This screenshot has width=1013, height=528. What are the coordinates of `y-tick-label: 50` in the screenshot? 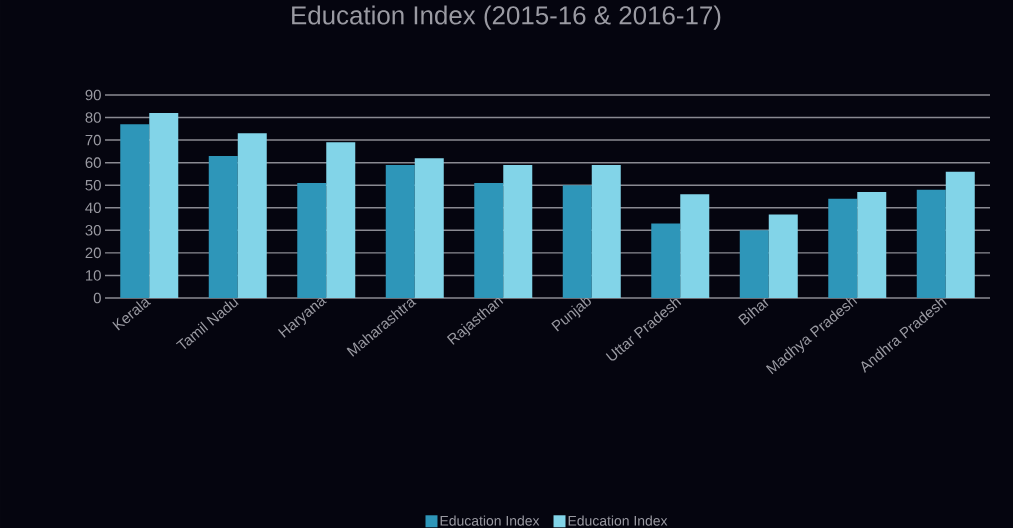 It's located at (93, 185).